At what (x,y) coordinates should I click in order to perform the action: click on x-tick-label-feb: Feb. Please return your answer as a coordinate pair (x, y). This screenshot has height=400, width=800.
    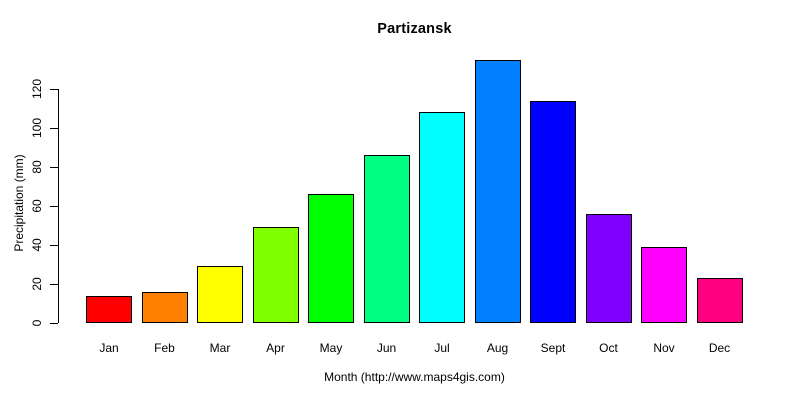
    Looking at the image, I should click on (164, 348).